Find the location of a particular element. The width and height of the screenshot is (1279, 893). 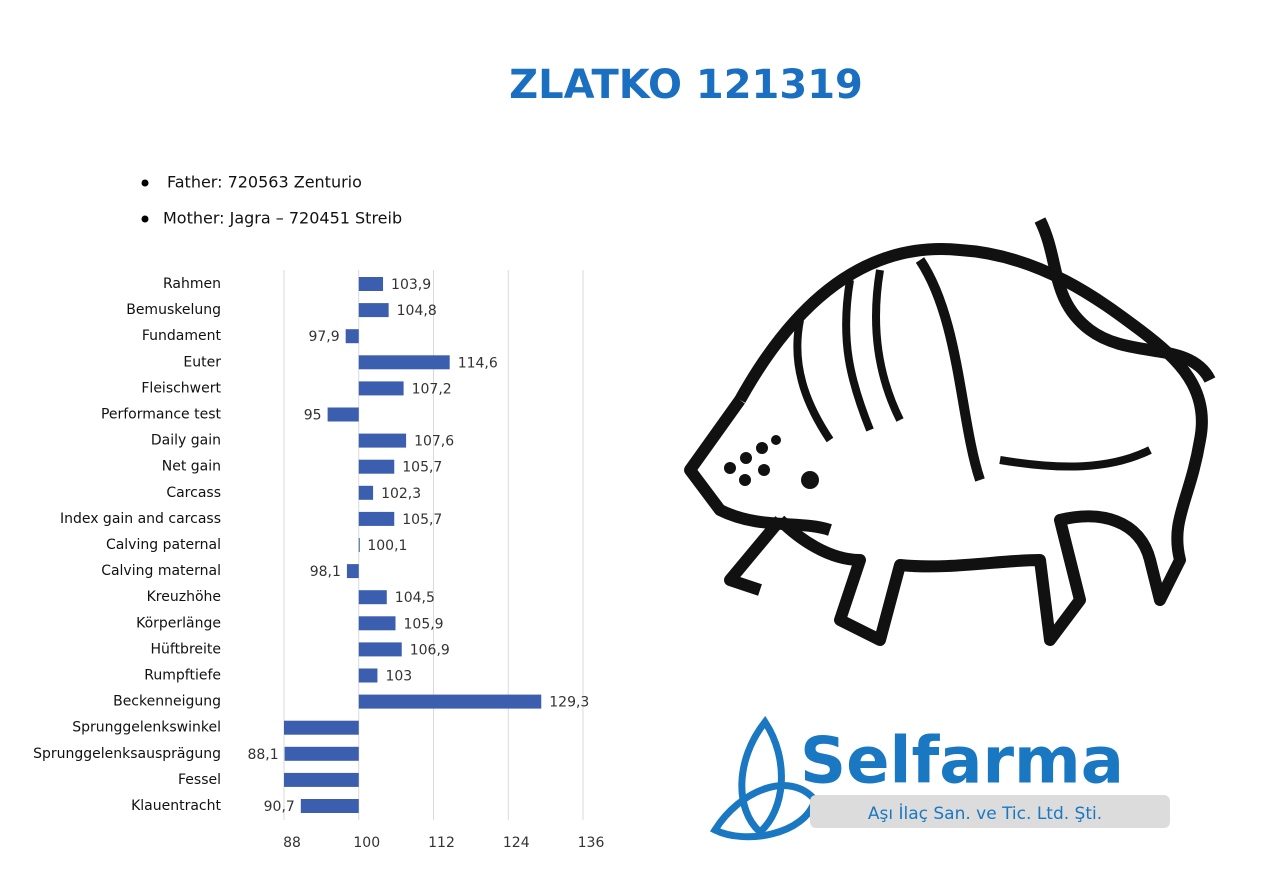

title: ZLATKO 121319 is located at coordinates (686, 85).